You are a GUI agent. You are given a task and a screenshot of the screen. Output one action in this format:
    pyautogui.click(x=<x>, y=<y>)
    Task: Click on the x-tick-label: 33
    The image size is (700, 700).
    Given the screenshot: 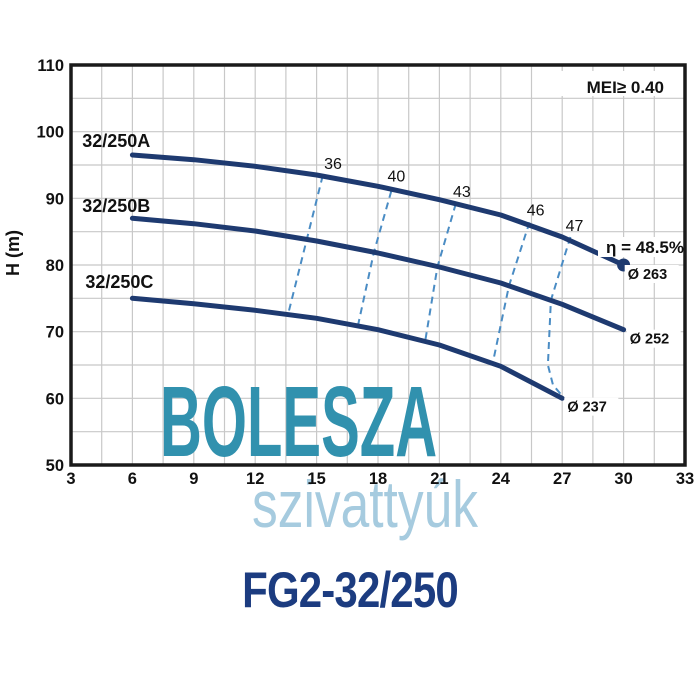 What is the action you would take?
    pyautogui.click(x=685, y=479)
    